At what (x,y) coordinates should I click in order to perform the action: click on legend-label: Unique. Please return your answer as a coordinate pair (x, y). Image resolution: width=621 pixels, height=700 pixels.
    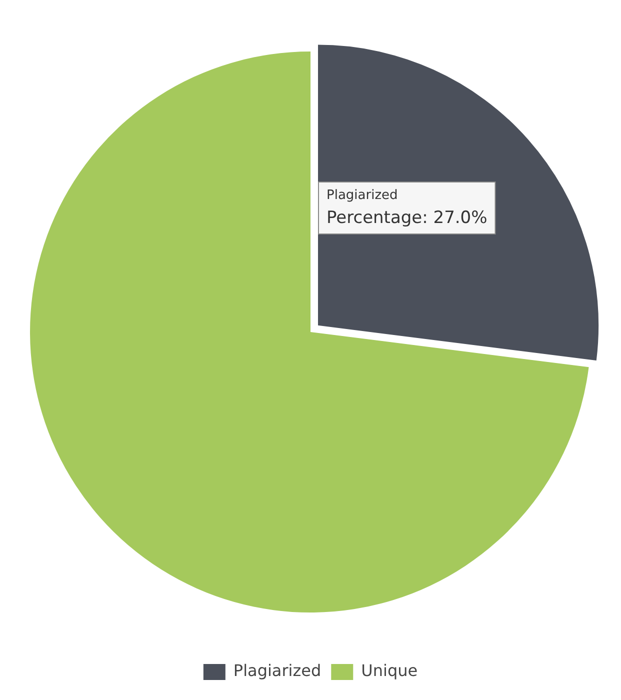
    Looking at the image, I should click on (389, 670).